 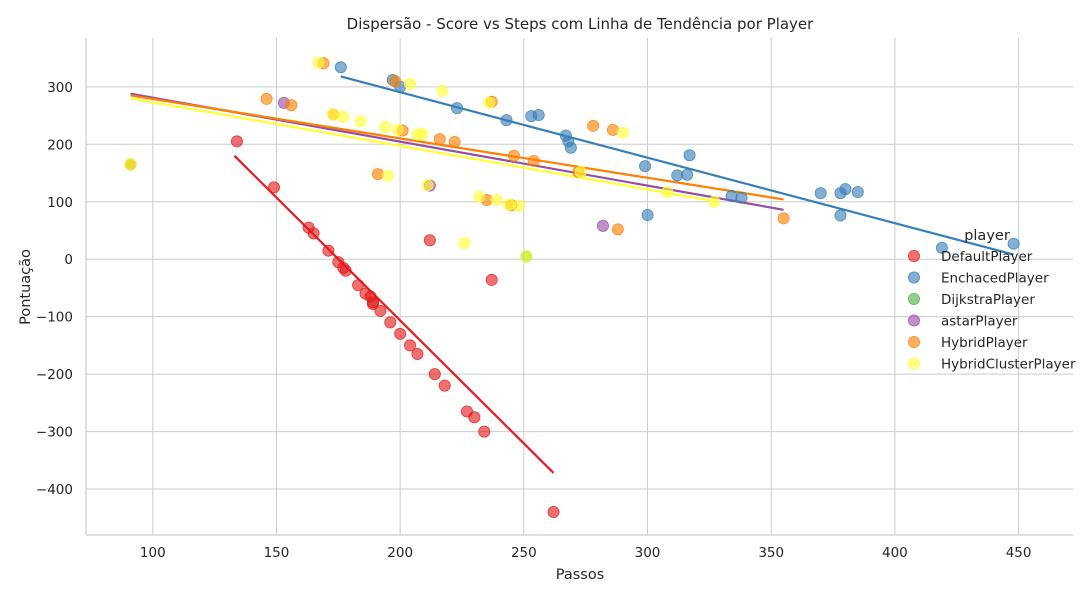 I want to click on point-astarplayer, so click(x=603, y=225).